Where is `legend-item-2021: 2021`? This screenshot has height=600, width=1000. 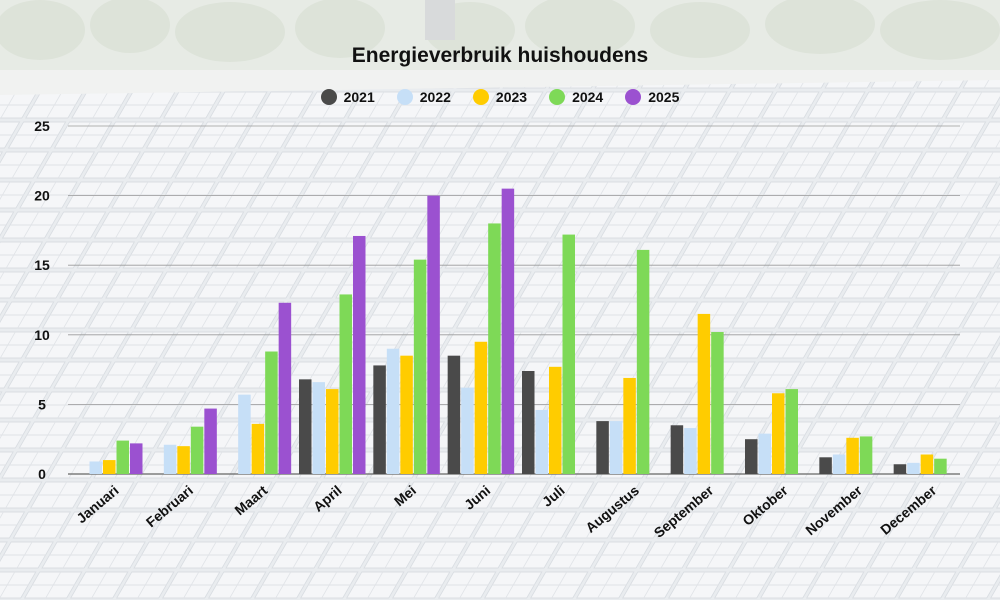 legend-item-2021: 2021 is located at coordinates (347, 97).